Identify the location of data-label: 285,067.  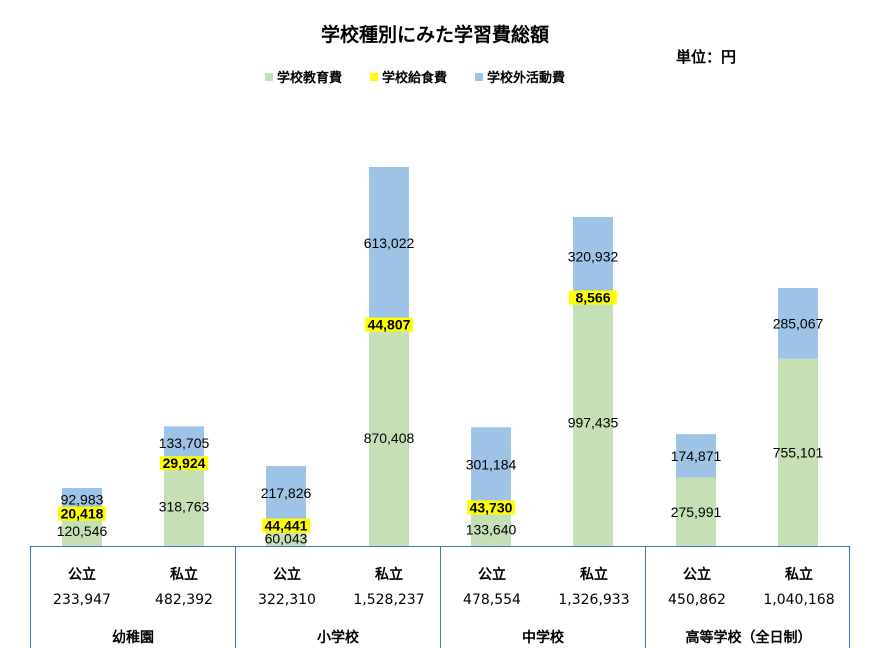
(798, 323).